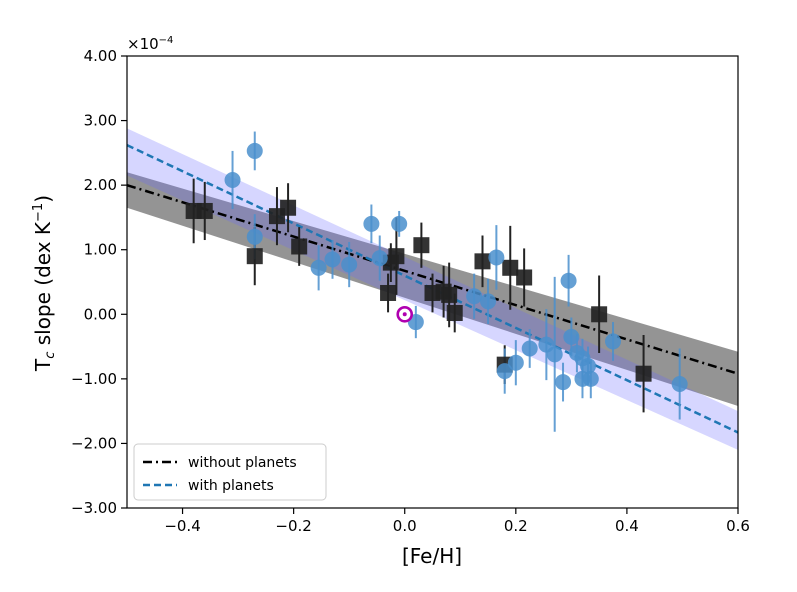  I want to click on y-tick-label-3: 0.00, so click(100, 314).